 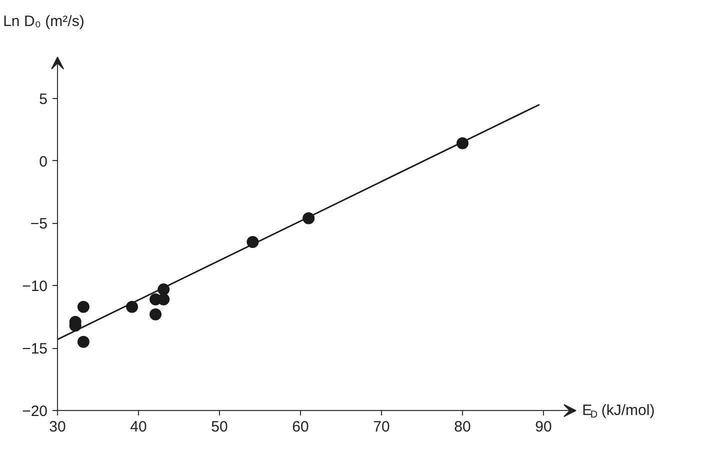 I want to click on x-tick-label: 60, so click(x=300, y=427).